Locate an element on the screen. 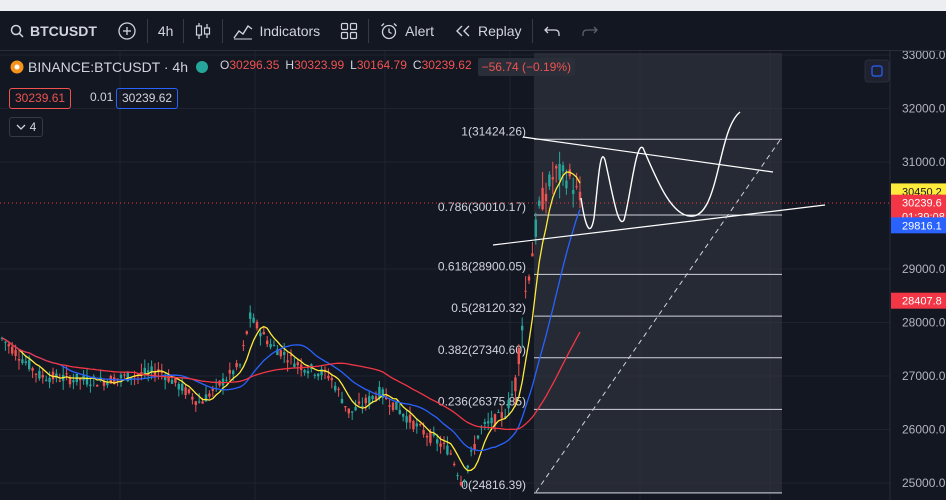 The width and height of the screenshot is (946, 500). price-tick-label: 27000.0 is located at coordinates (924, 376).